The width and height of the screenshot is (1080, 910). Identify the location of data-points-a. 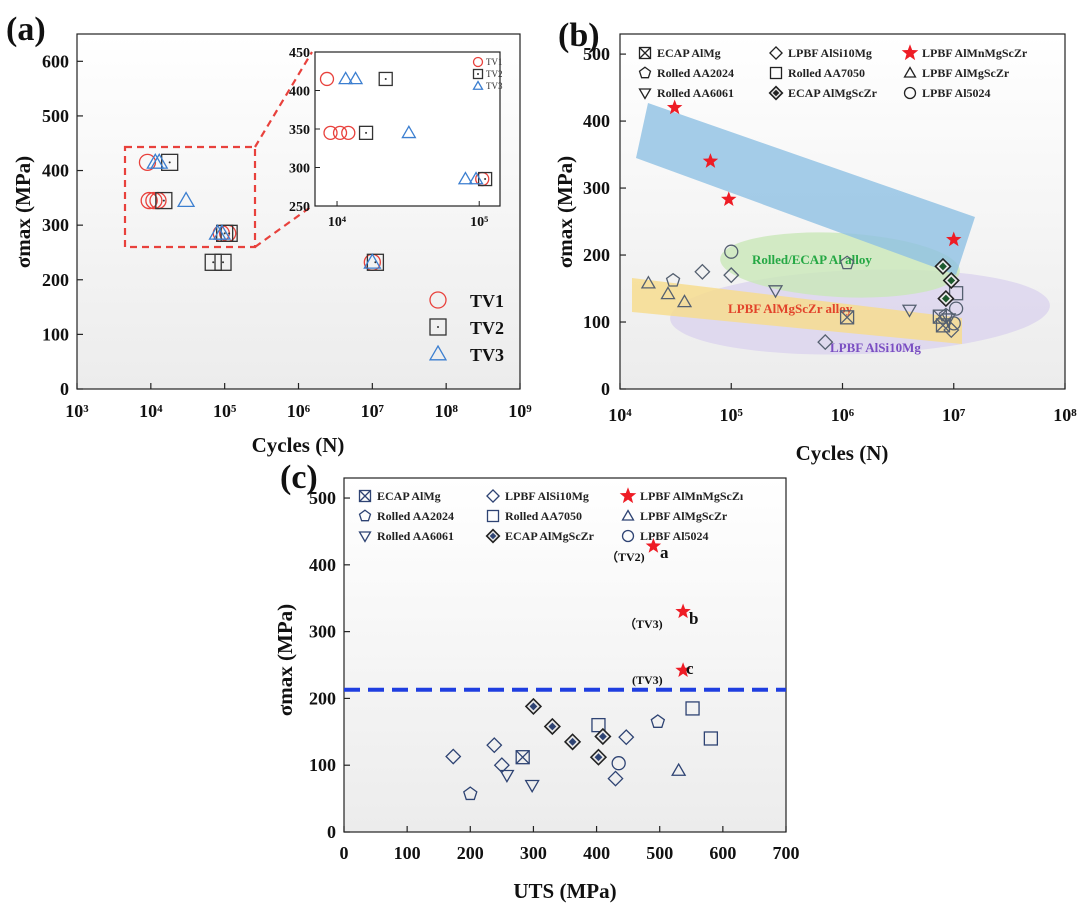
(261, 212).